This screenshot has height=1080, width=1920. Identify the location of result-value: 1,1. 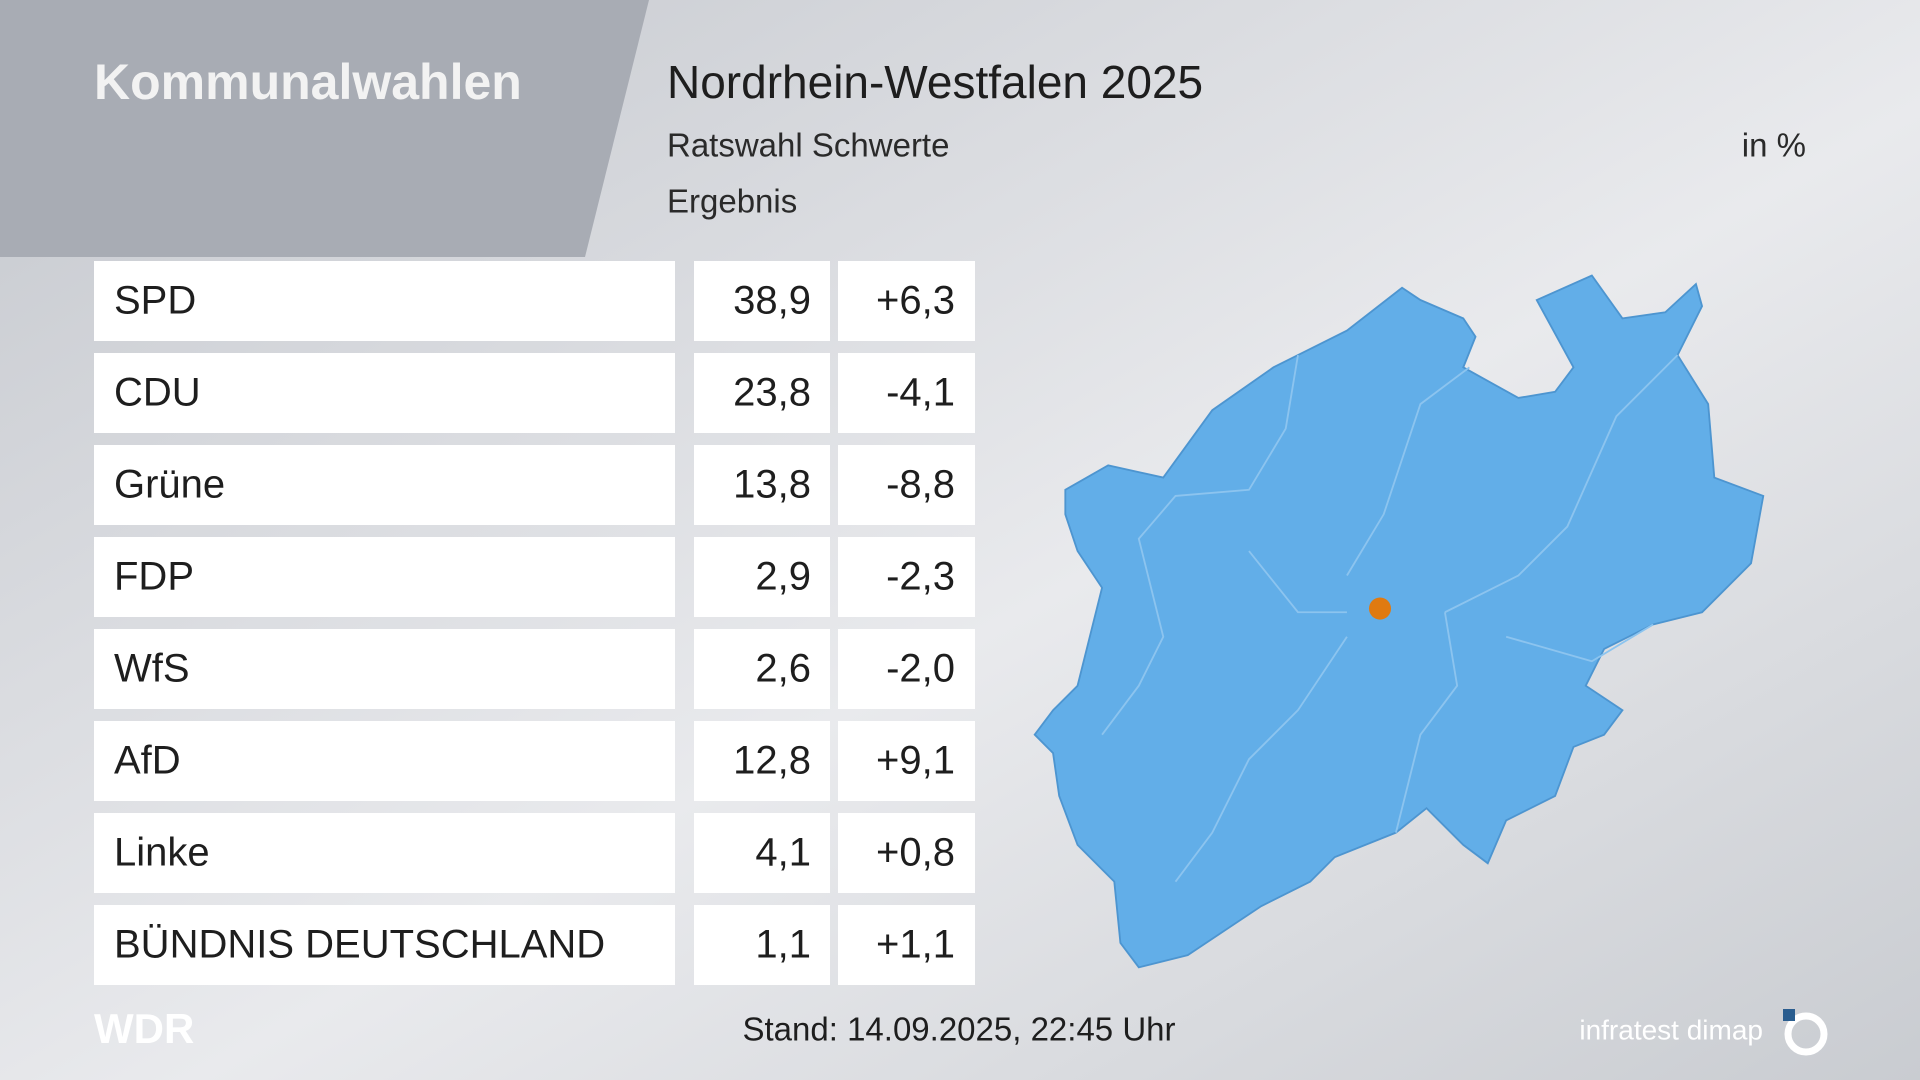
(783, 945).